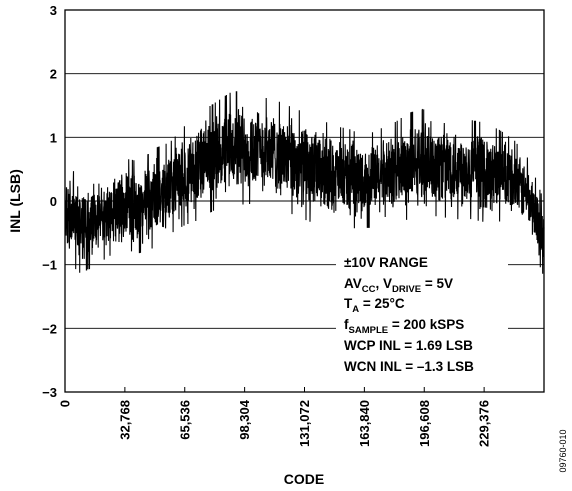  I want to click on annotation-box, so click(422, 314).